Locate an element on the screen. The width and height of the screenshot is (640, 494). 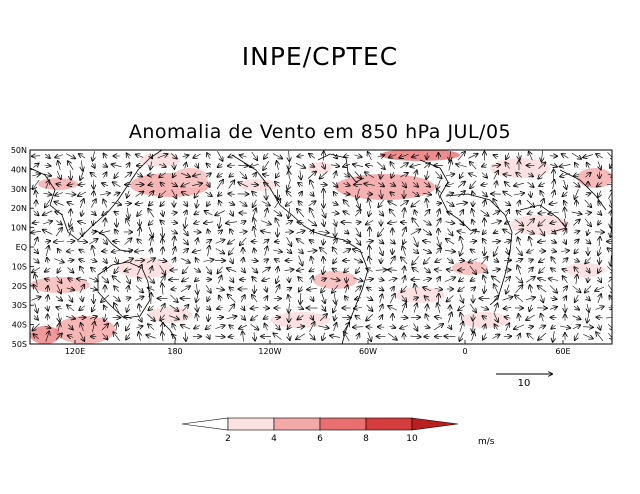
longitude-label: 120E is located at coordinates (75, 351).